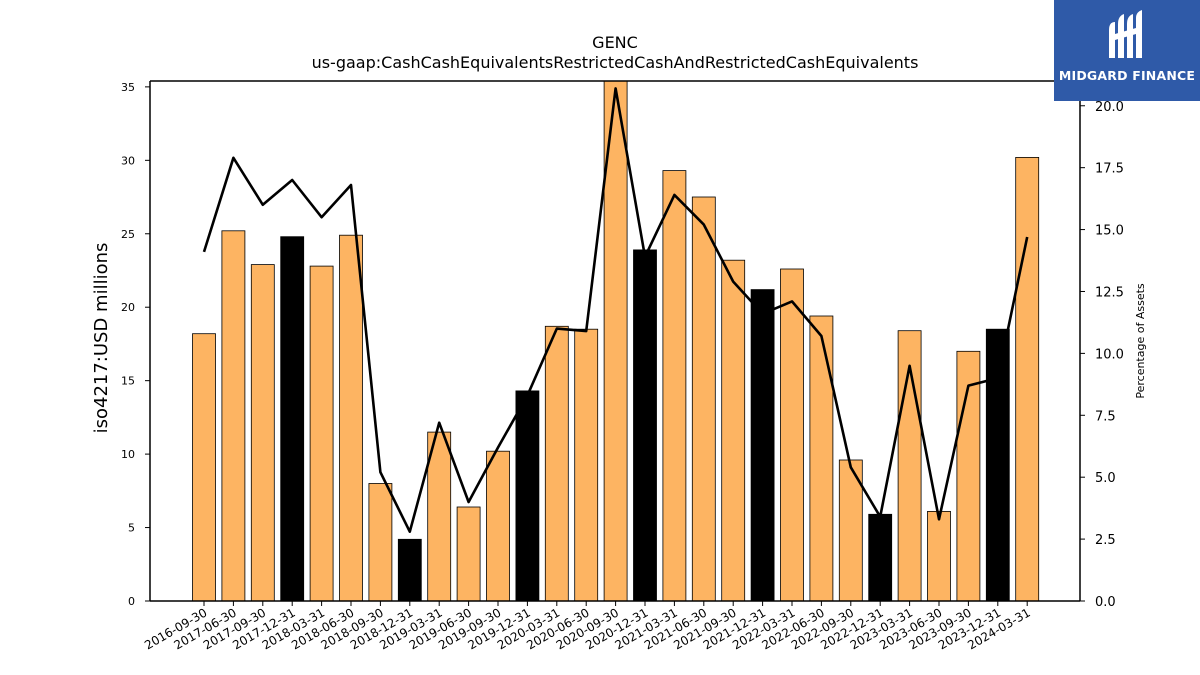 This screenshot has height=675, width=1200. Describe the element at coordinates (1105, 478) in the screenshot. I see `y2-tick-label: 5.0` at that location.